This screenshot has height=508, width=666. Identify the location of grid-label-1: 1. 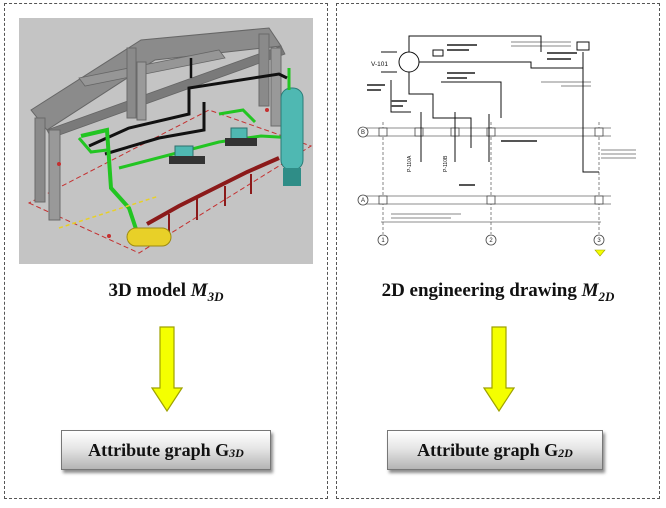
(383, 241).